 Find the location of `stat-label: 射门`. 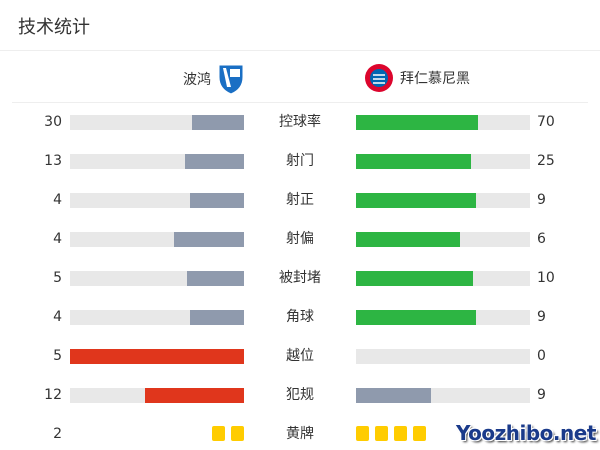

stat-label: 射门 is located at coordinates (300, 161).